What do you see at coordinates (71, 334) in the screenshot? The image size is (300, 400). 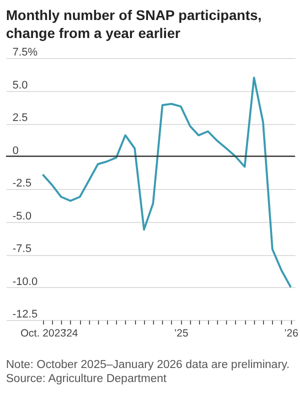 I see `x-tick-label: ’24` at bounding box center [71, 334].